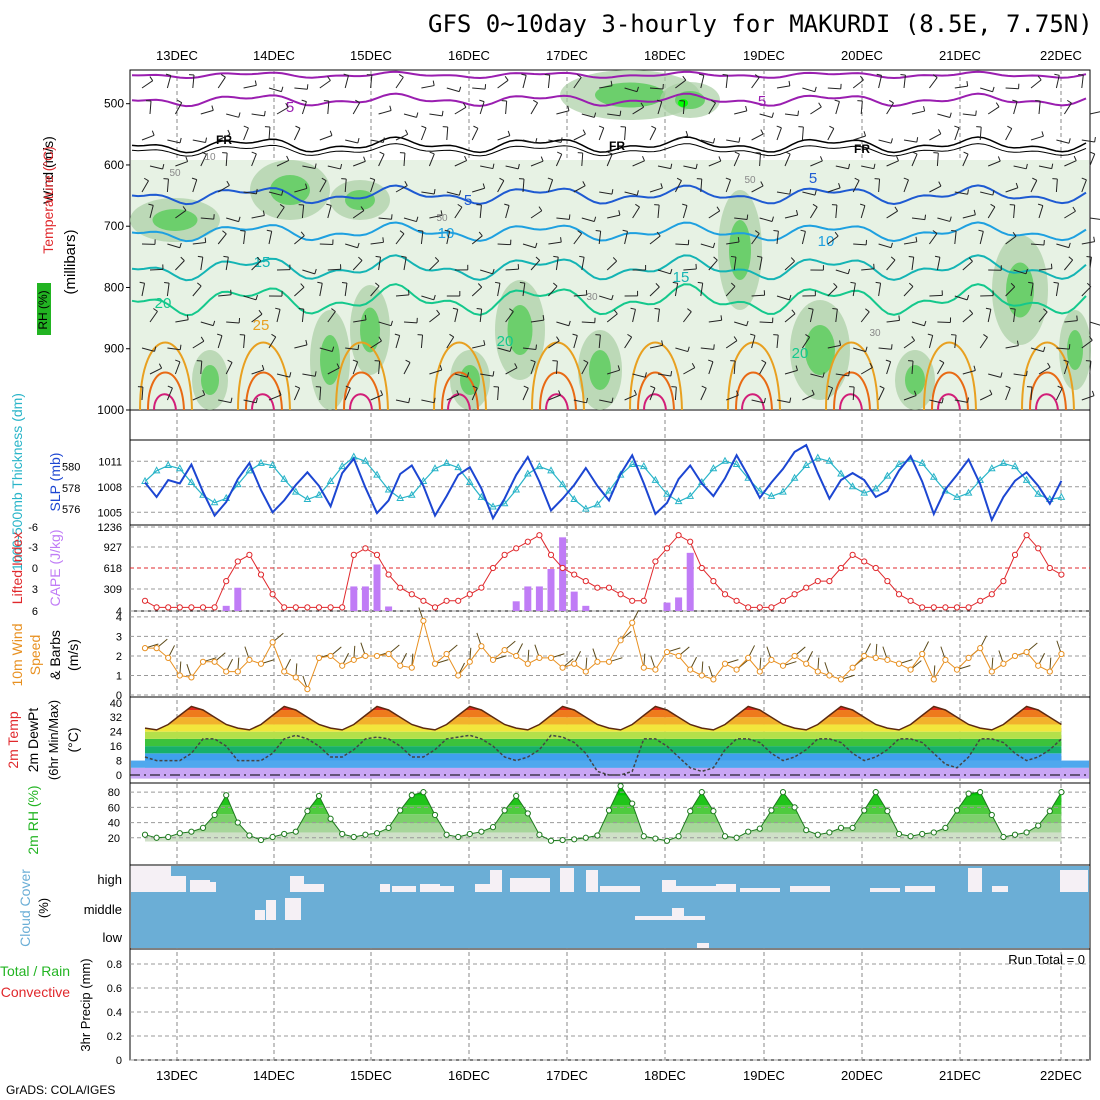 This screenshot has width=1100, height=1100. I want to click on thickness-tick: 578, so click(71, 489).